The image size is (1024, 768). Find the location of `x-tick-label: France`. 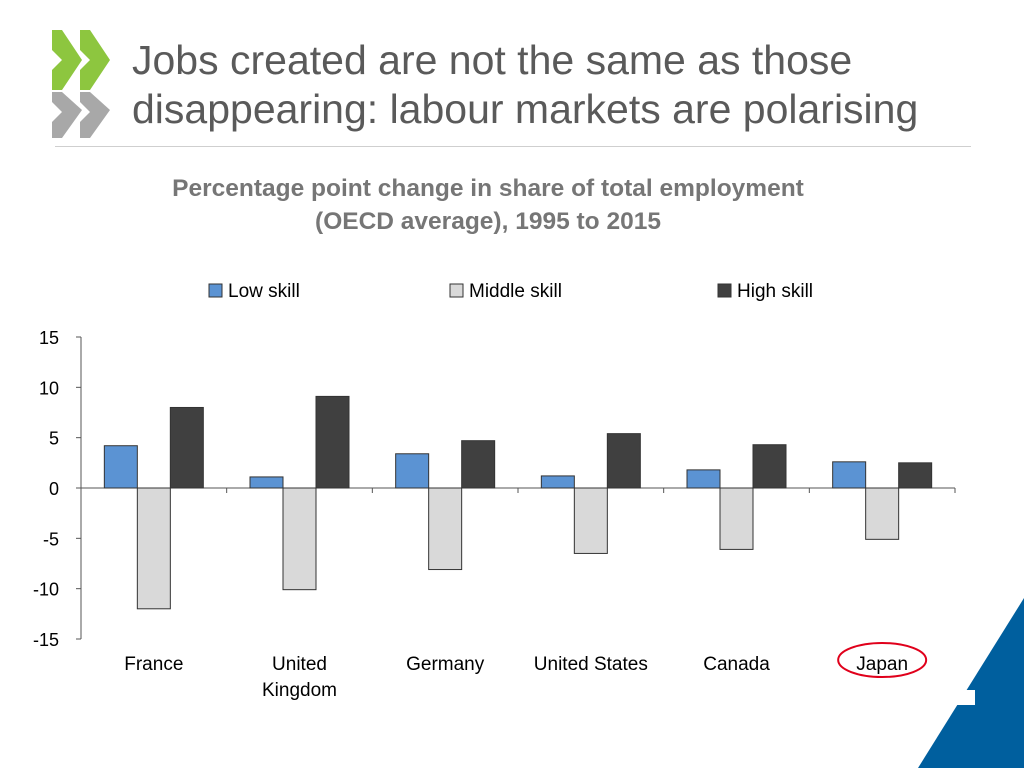

x-tick-label: France is located at coordinates (153, 664).